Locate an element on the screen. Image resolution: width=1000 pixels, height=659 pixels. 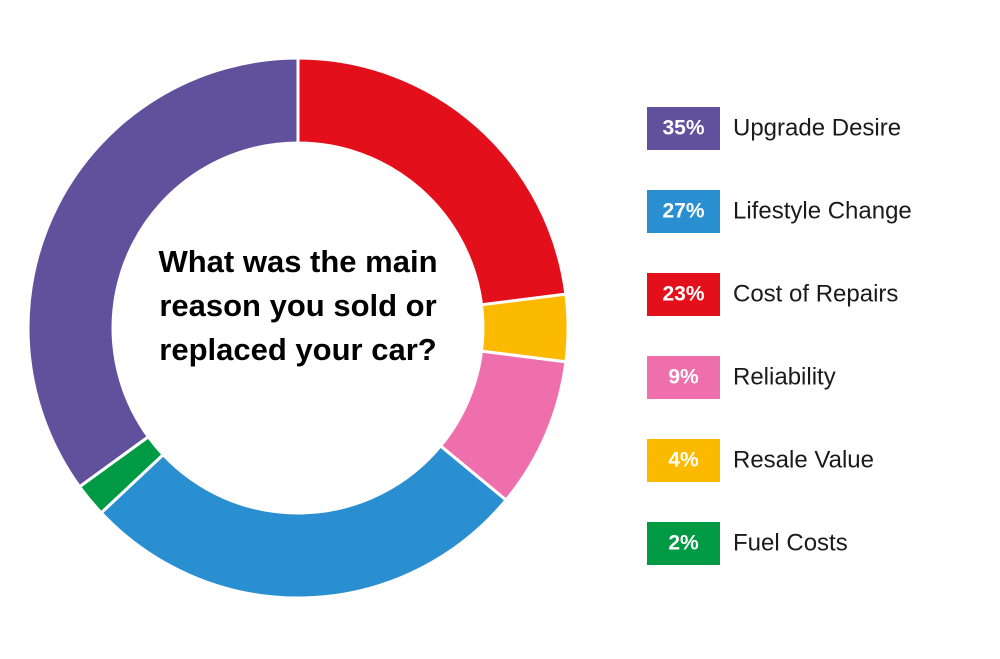
legend-value: 27% is located at coordinates (683, 211).